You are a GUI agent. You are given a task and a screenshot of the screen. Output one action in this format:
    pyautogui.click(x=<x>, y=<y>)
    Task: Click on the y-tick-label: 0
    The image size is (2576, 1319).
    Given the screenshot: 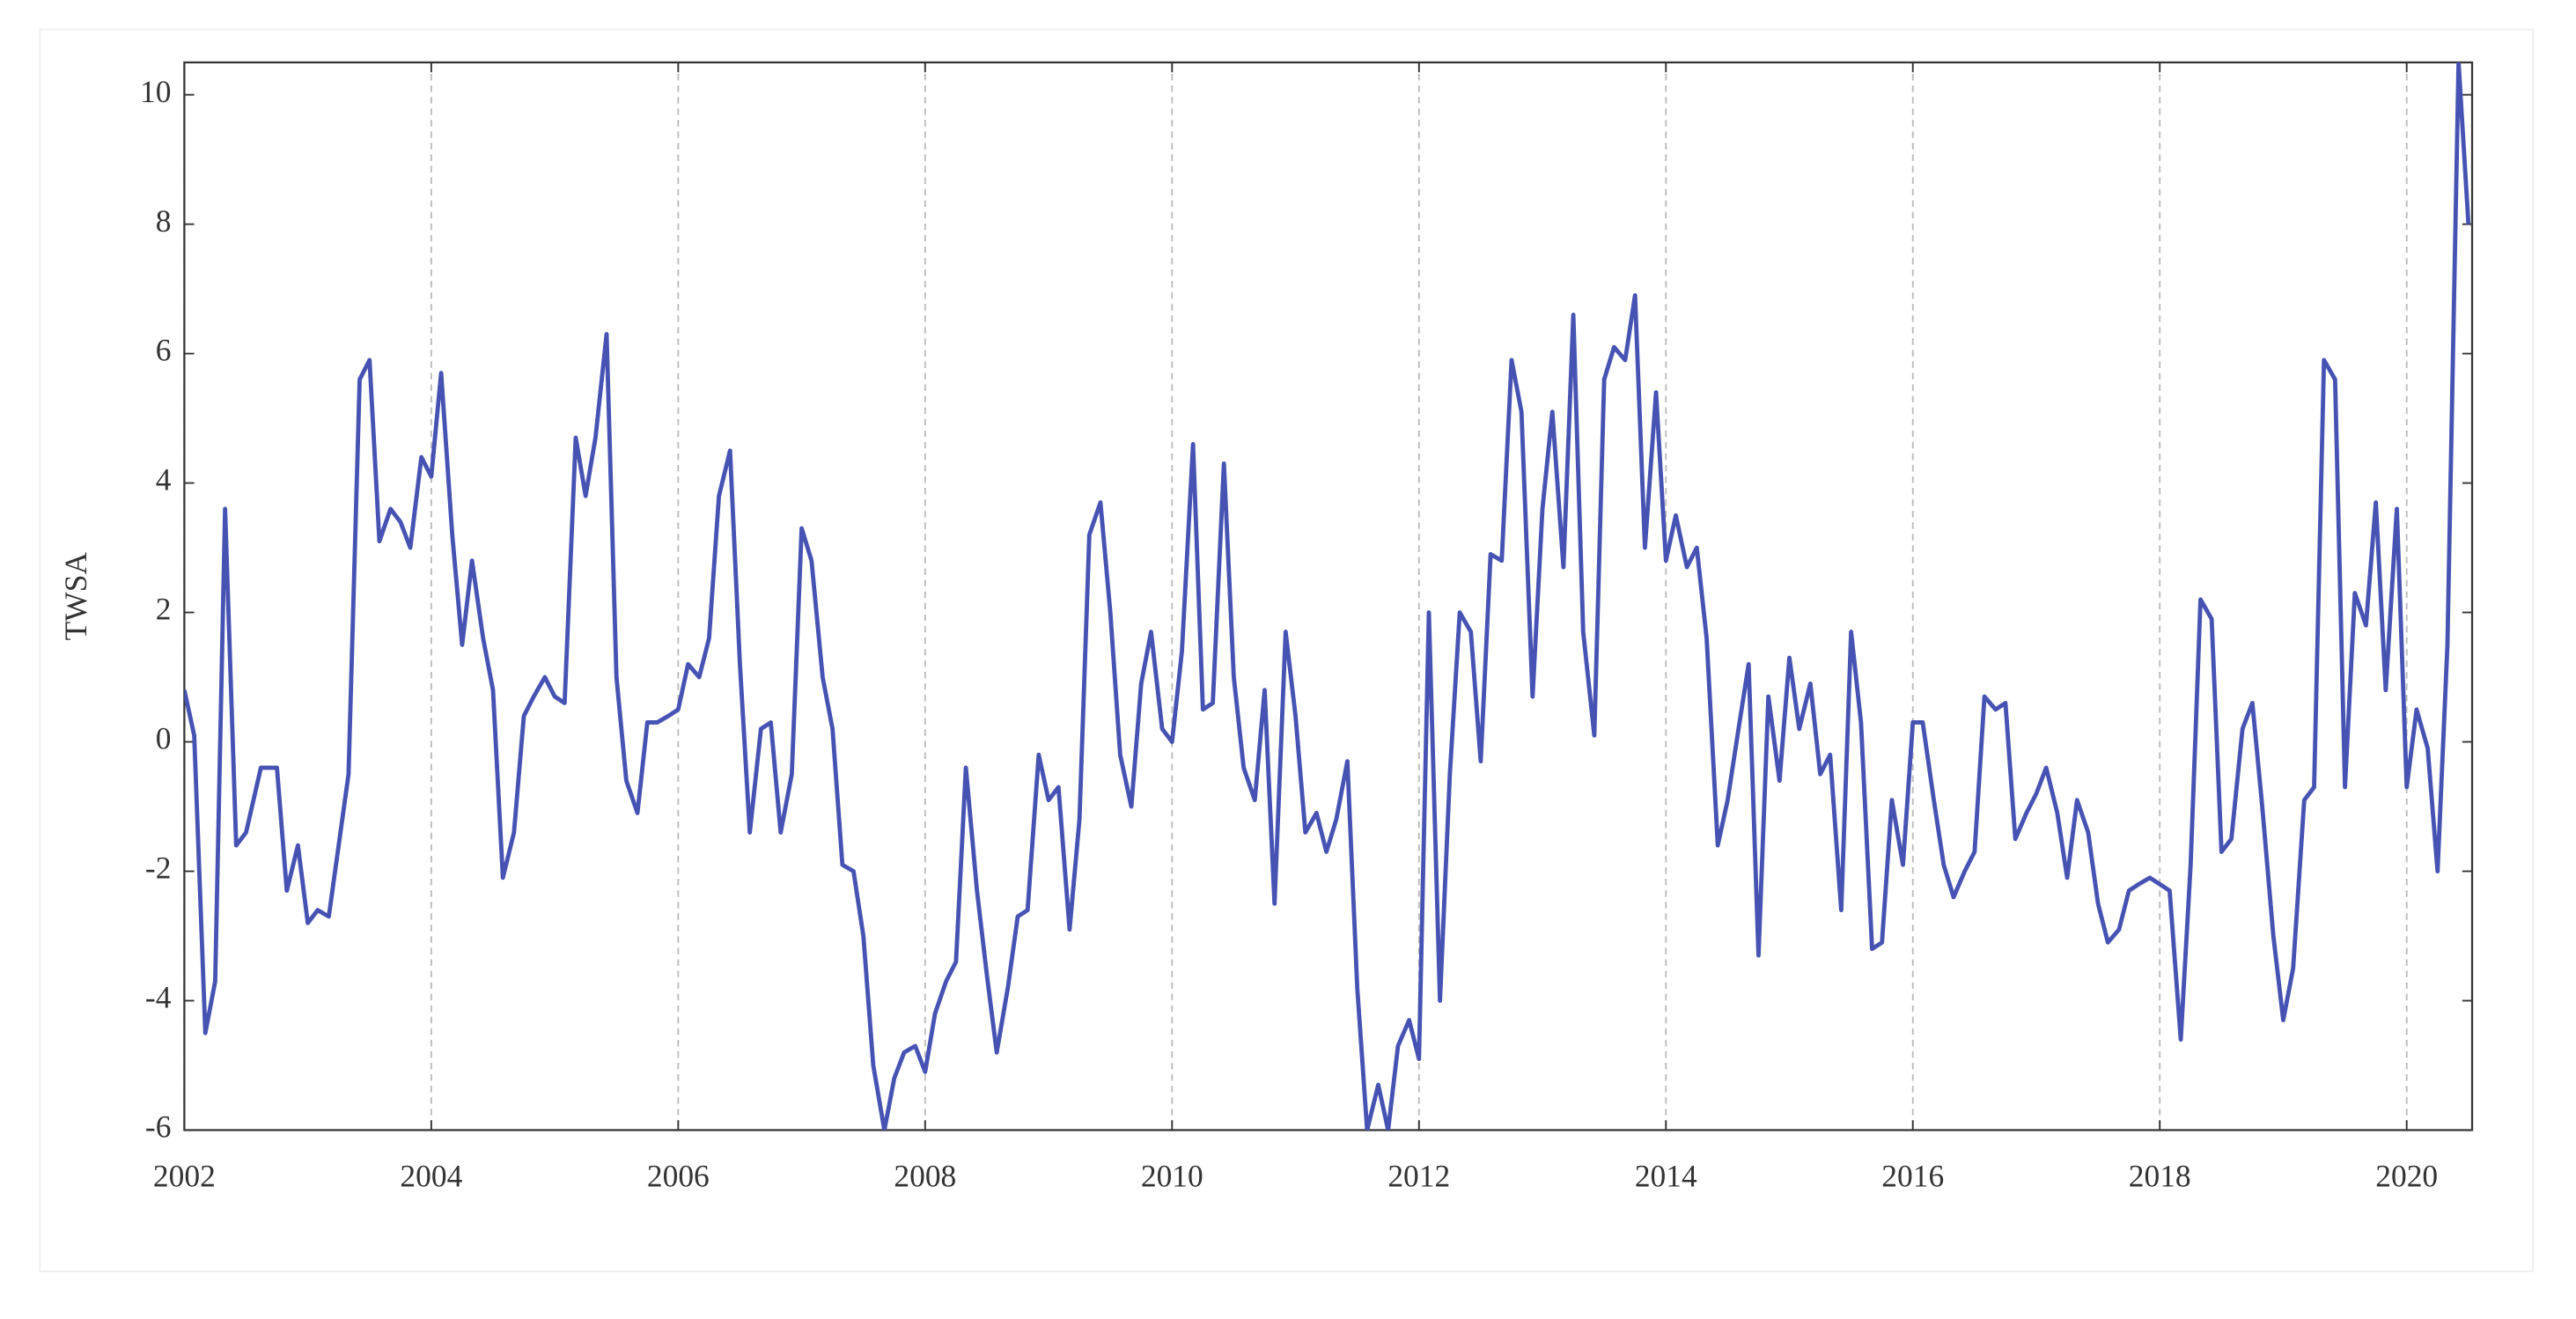 What is the action you would take?
    pyautogui.click(x=164, y=738)
    